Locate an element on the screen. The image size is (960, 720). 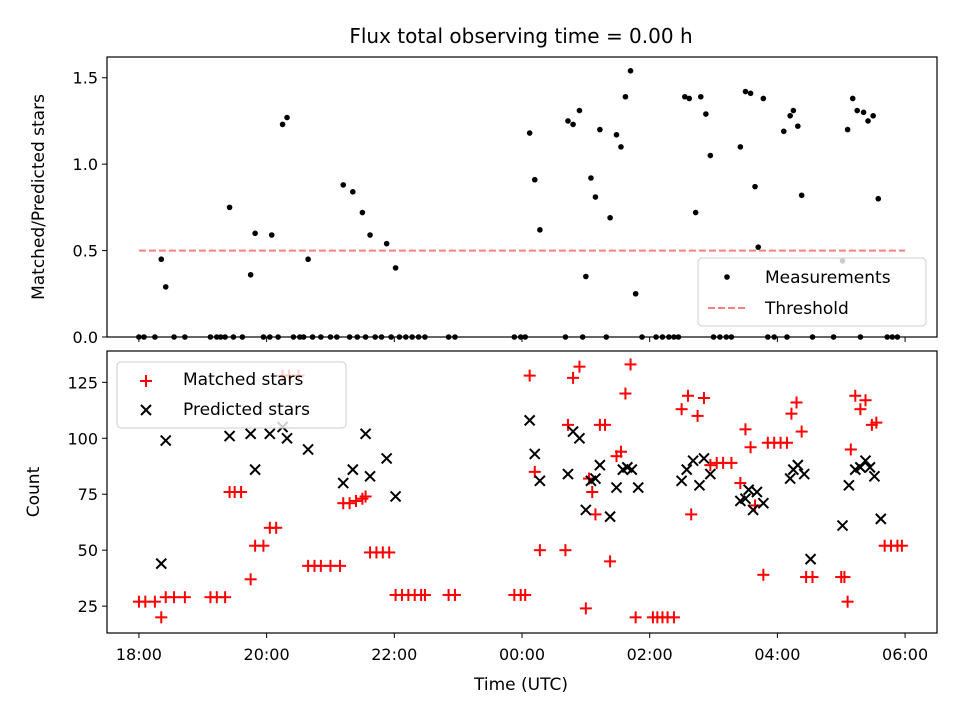
bottom-legend-box is located at coordinates (231, 395).